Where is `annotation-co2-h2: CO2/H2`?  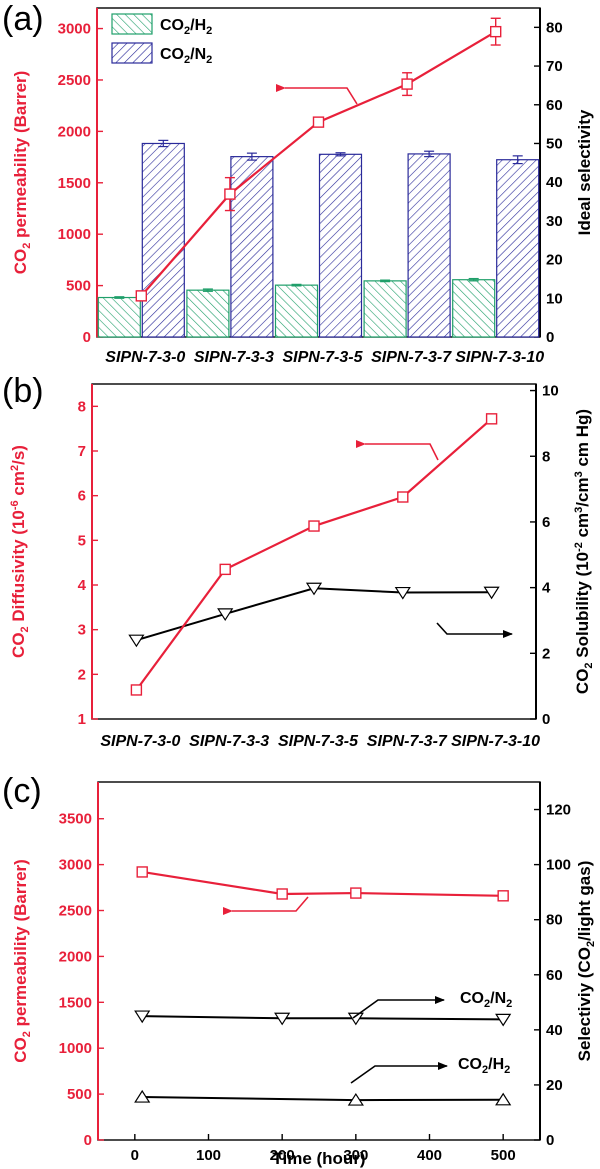 annotation-co2-h2: CO2/H2 is located at coordinates (484, 1066).